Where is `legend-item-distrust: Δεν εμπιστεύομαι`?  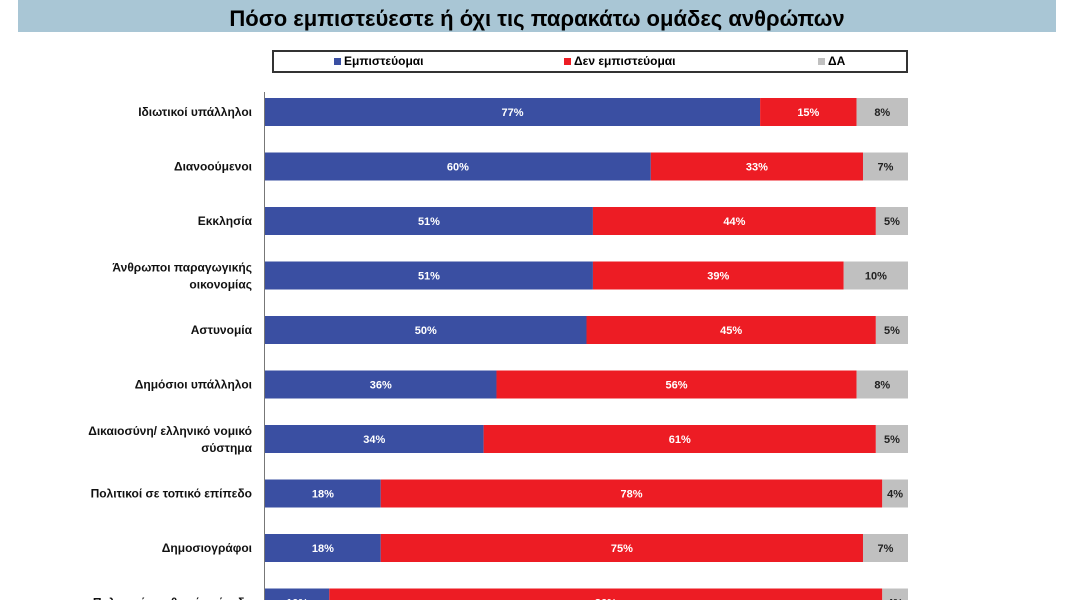
legend-item-distrust: Δεν εμπιστεύομαι is located at coordinates (620, 61).